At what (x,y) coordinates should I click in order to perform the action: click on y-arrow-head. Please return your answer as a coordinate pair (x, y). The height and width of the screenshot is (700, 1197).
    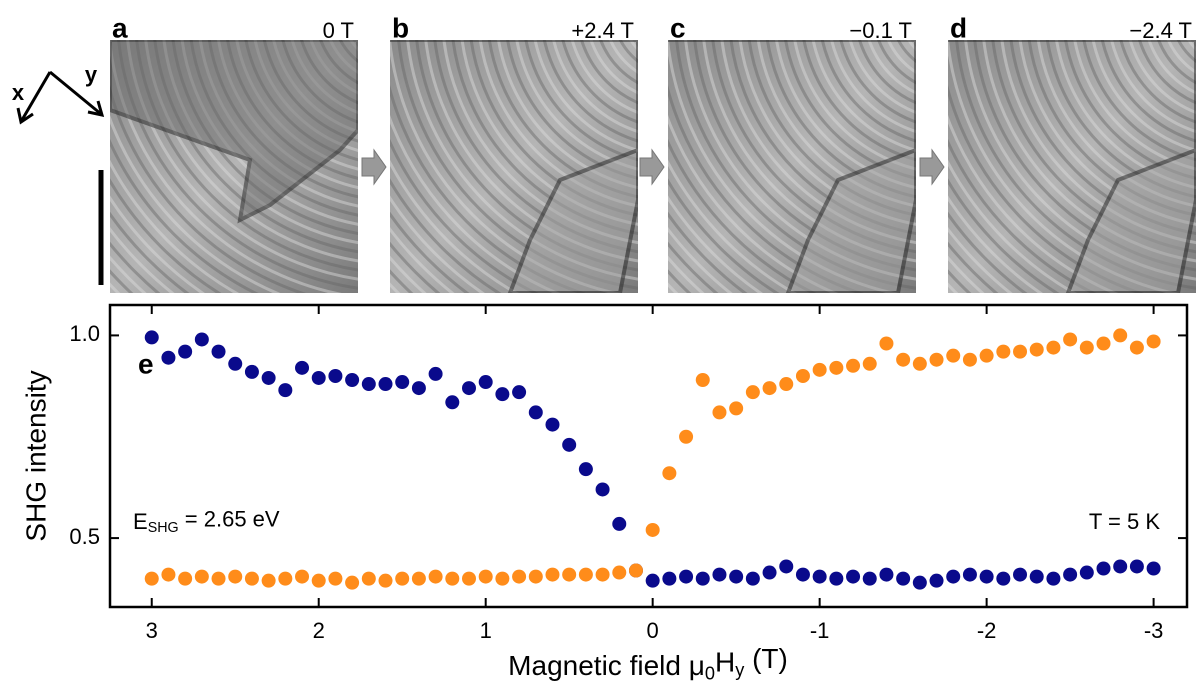
    Looking at the image, I should click on (96, 108).